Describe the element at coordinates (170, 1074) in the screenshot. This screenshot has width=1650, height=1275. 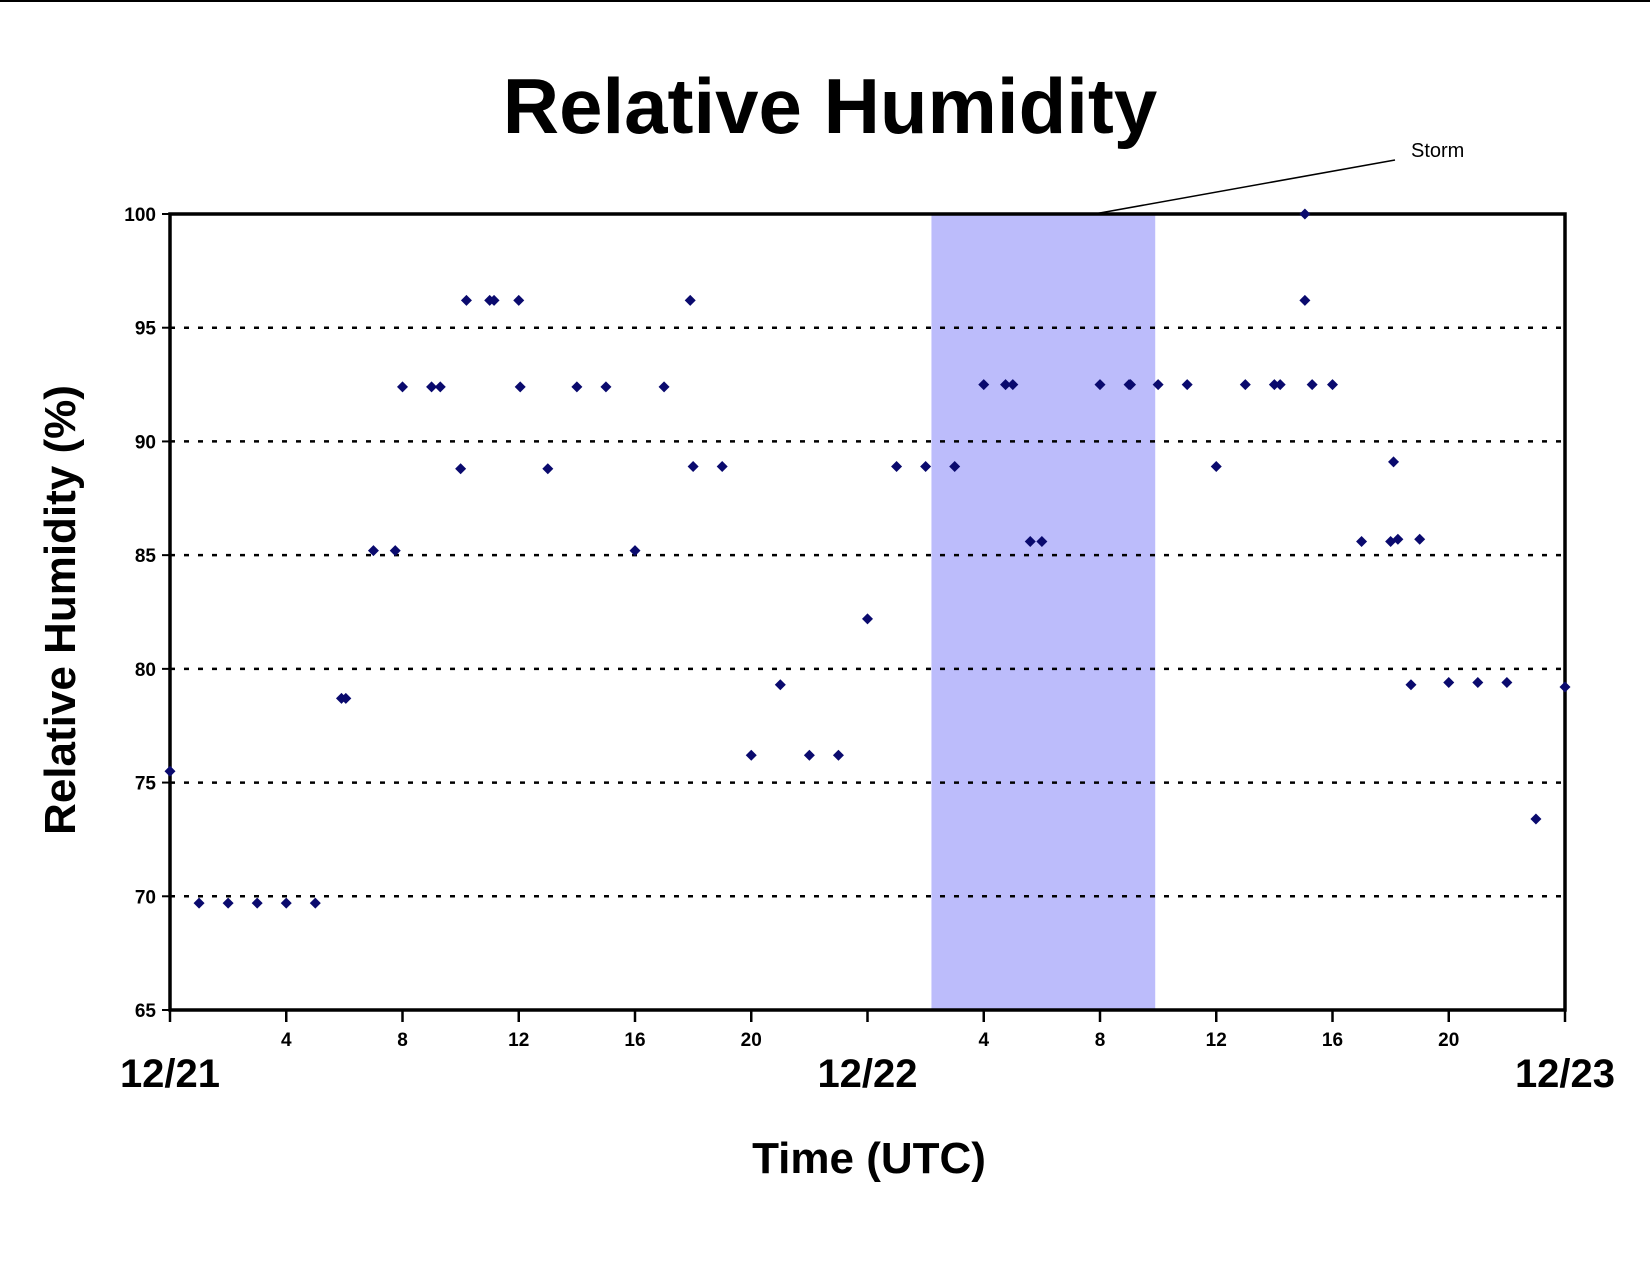
I see `date-label: 12/21` at that location.